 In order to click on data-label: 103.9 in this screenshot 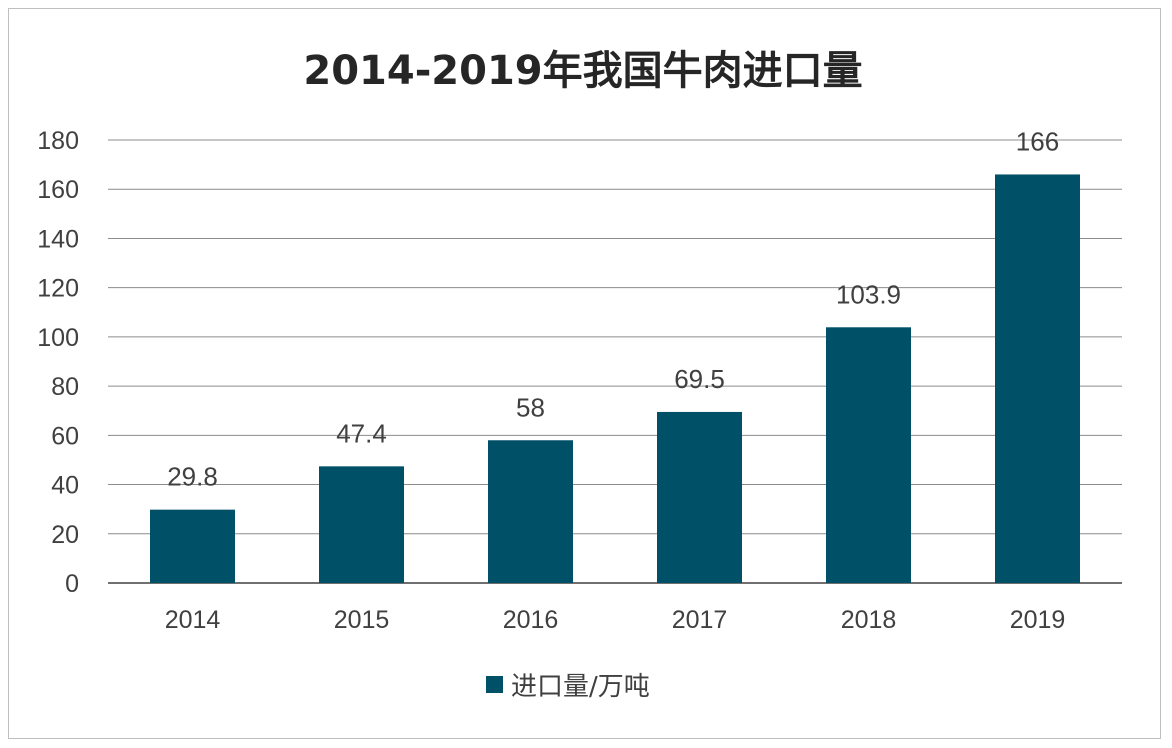, I will do `click(868, 294)`.